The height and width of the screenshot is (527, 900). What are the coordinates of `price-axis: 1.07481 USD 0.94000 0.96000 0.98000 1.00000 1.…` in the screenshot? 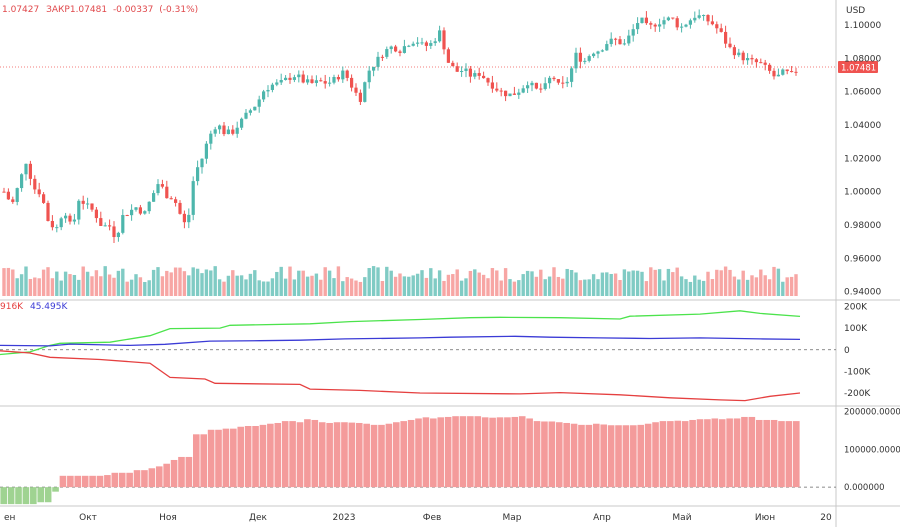 It's located at (869, 249).